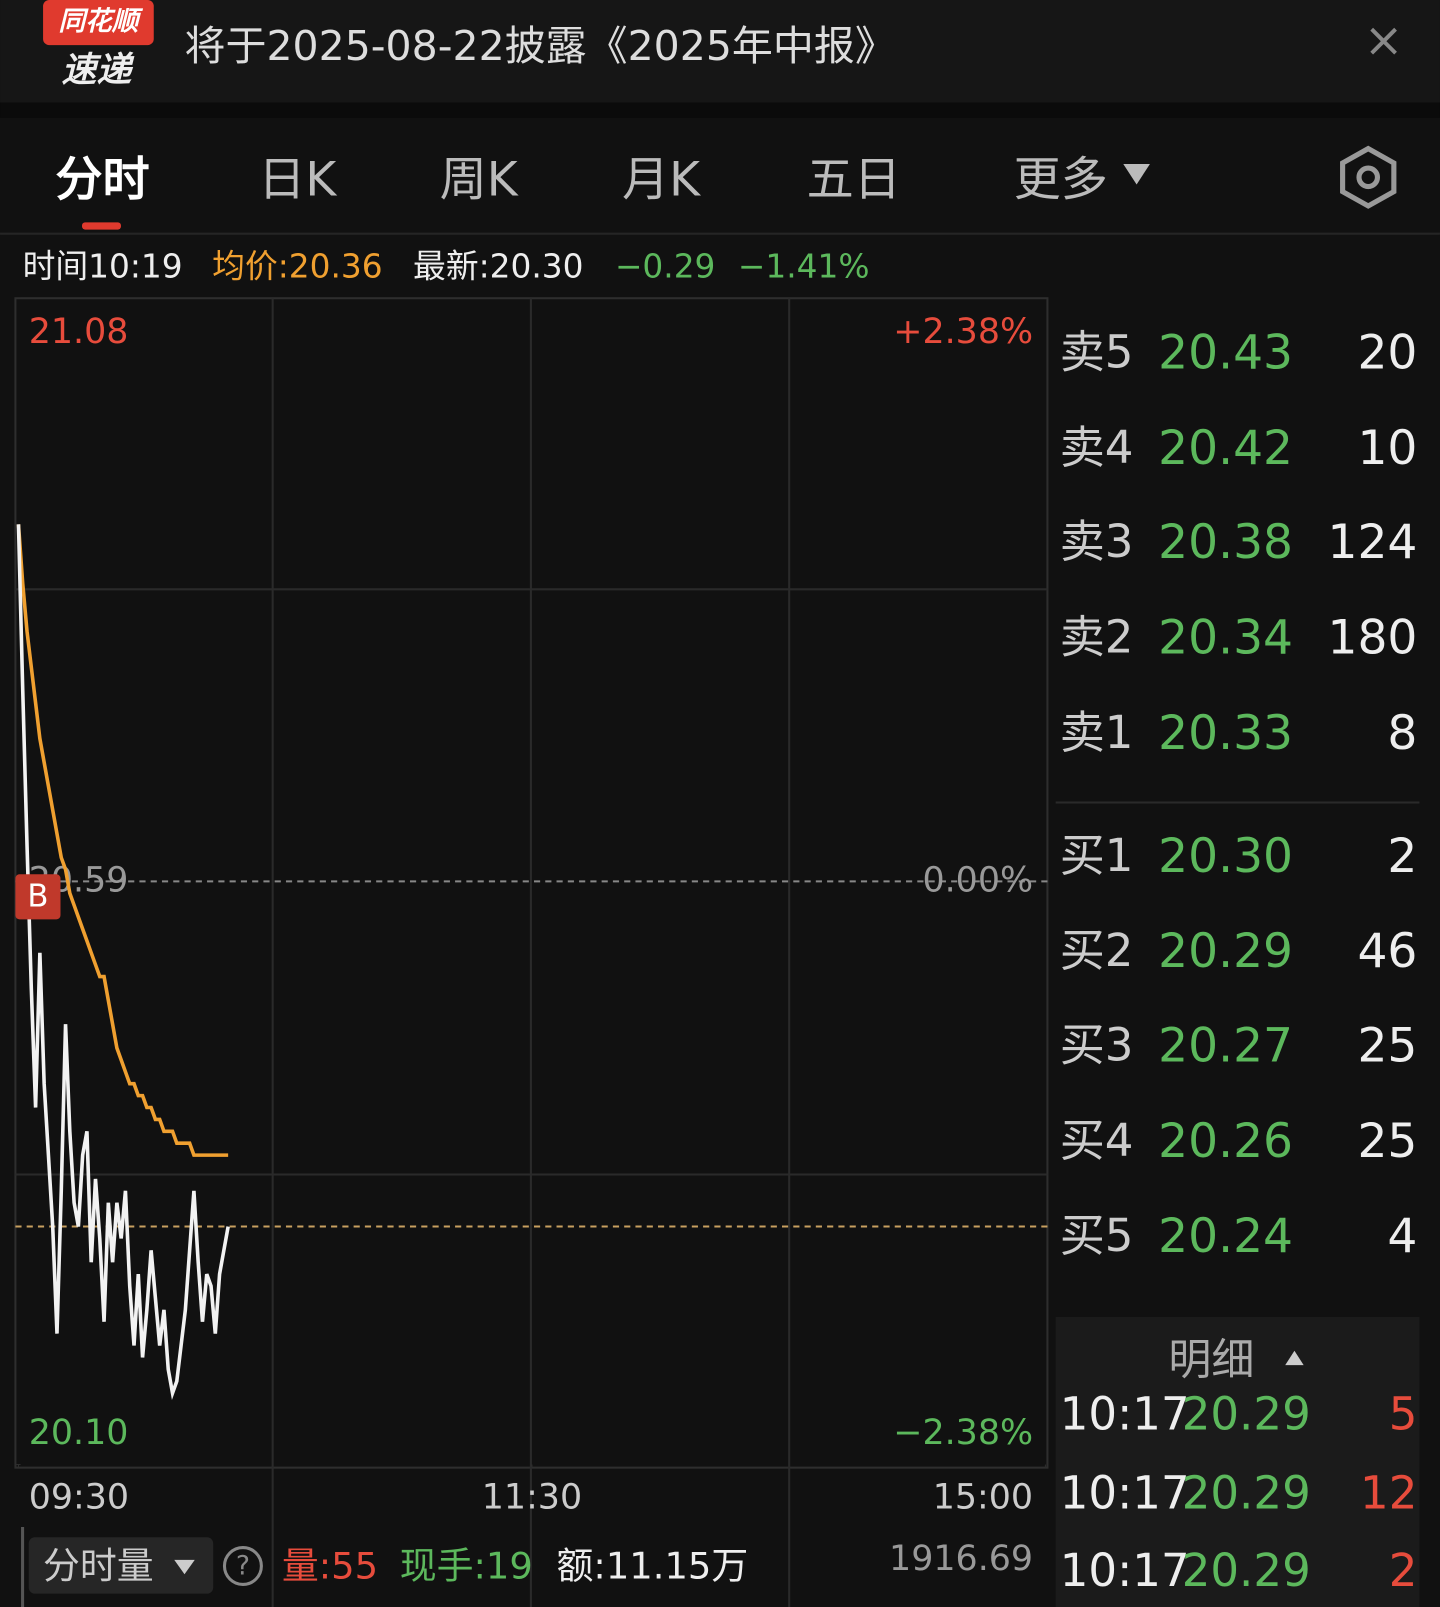  I want to click on book-price: 20.33, so click(1225, 733).